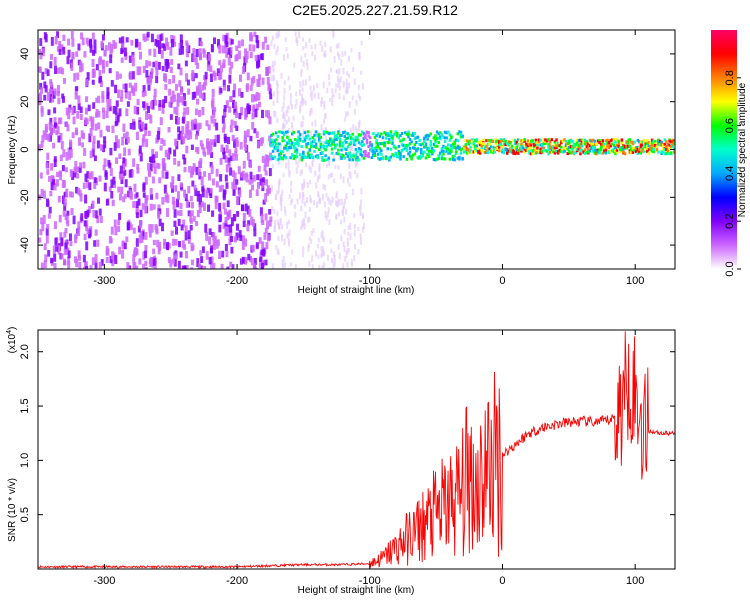 The width and height of the screenshot is (750, 600). I want to click on colorbar-label: Normalized spectral amplitude, so click(742, 149).